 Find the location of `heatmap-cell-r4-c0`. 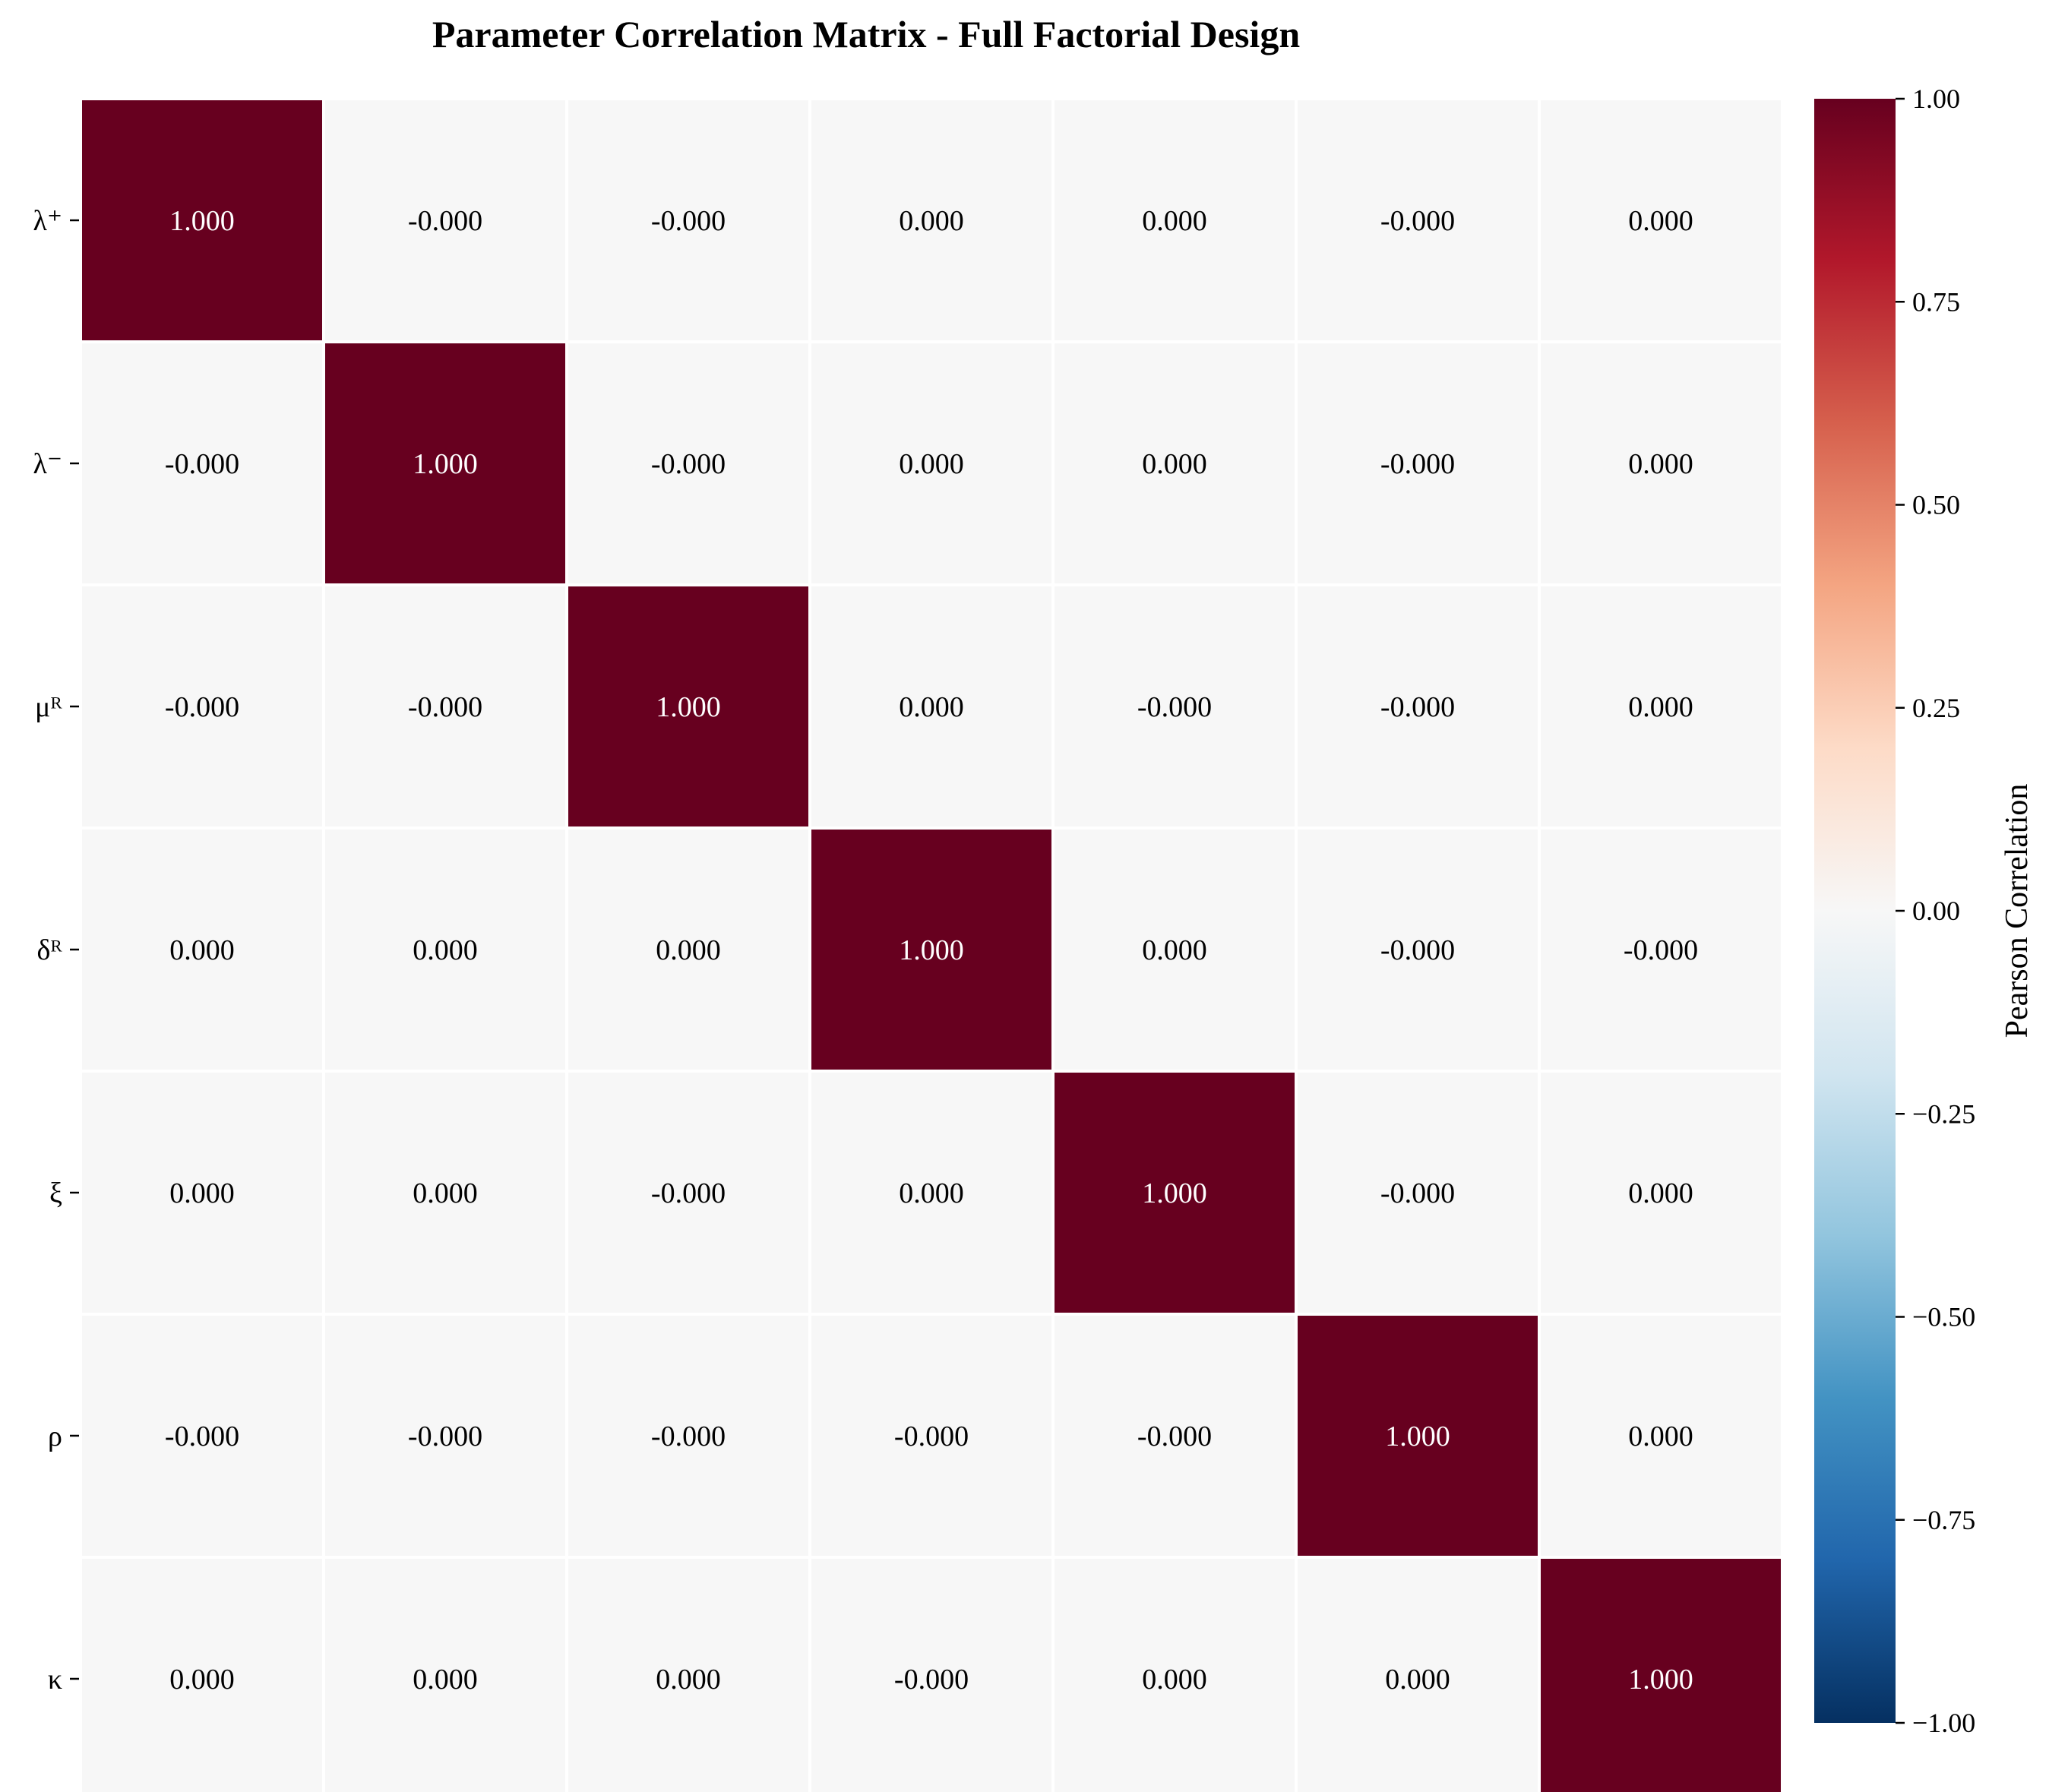

heatmap-cell-r4-c0 is located at coordinates (202, 1193).